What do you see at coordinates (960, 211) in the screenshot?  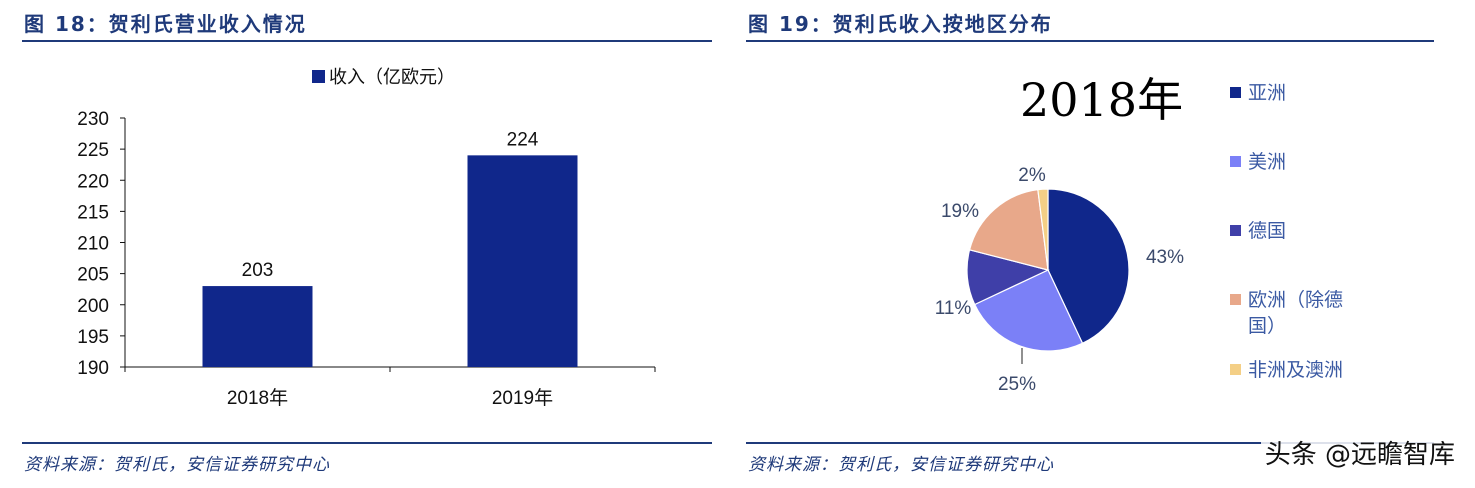 I see `pie-data-label: 19%` at bounding box center [960, 211].